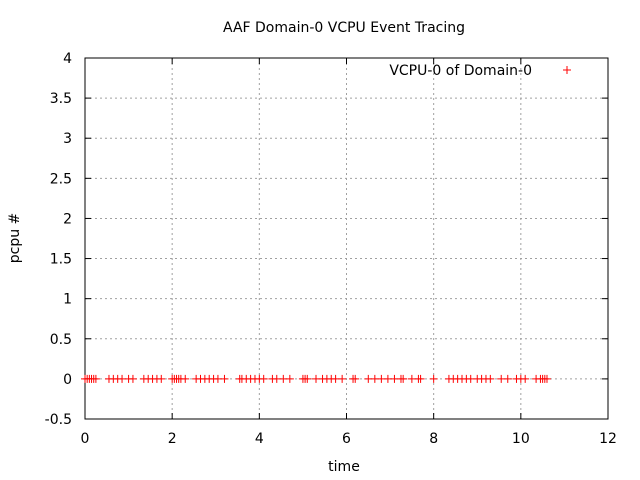 The width and height of the screenshot is (640, 480). Describe the element at coordinates (344, 28) in the screenshot. I see `chart-title: AAF Domain-0 VCPU Event Tracing` at that location.